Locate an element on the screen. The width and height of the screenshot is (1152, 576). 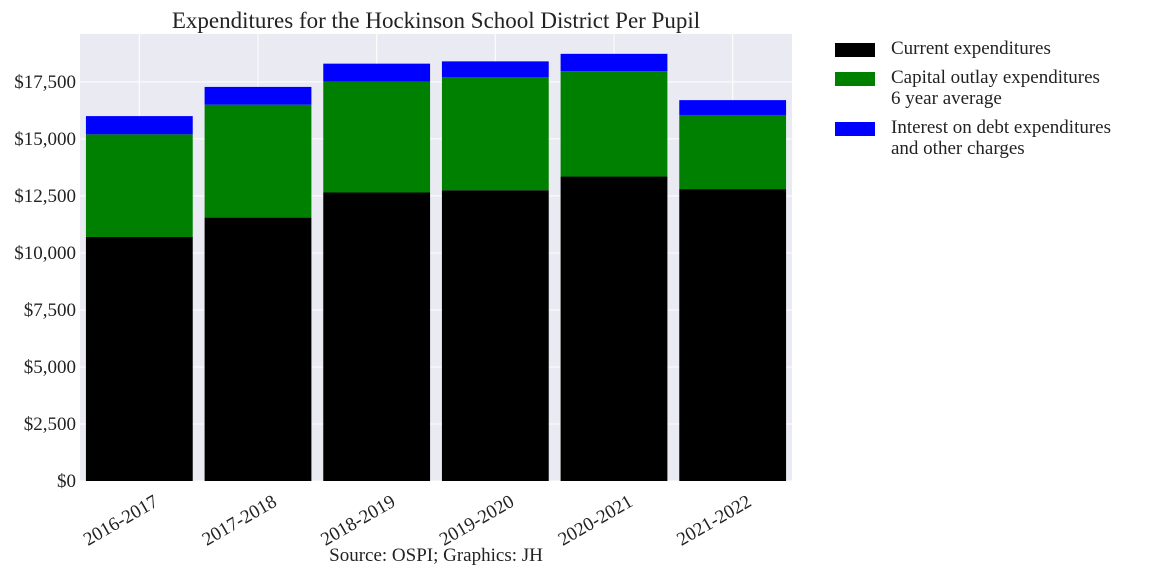
y-tick-label: $2,500 is located at coordinates (50, 424).